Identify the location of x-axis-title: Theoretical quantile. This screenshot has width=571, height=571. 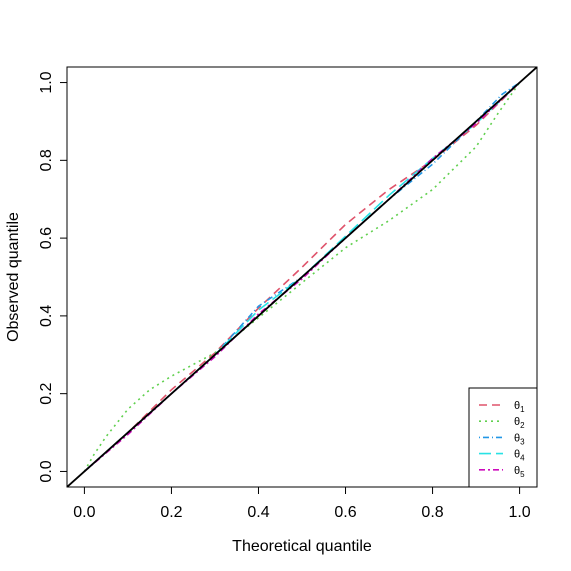
(302, 546).